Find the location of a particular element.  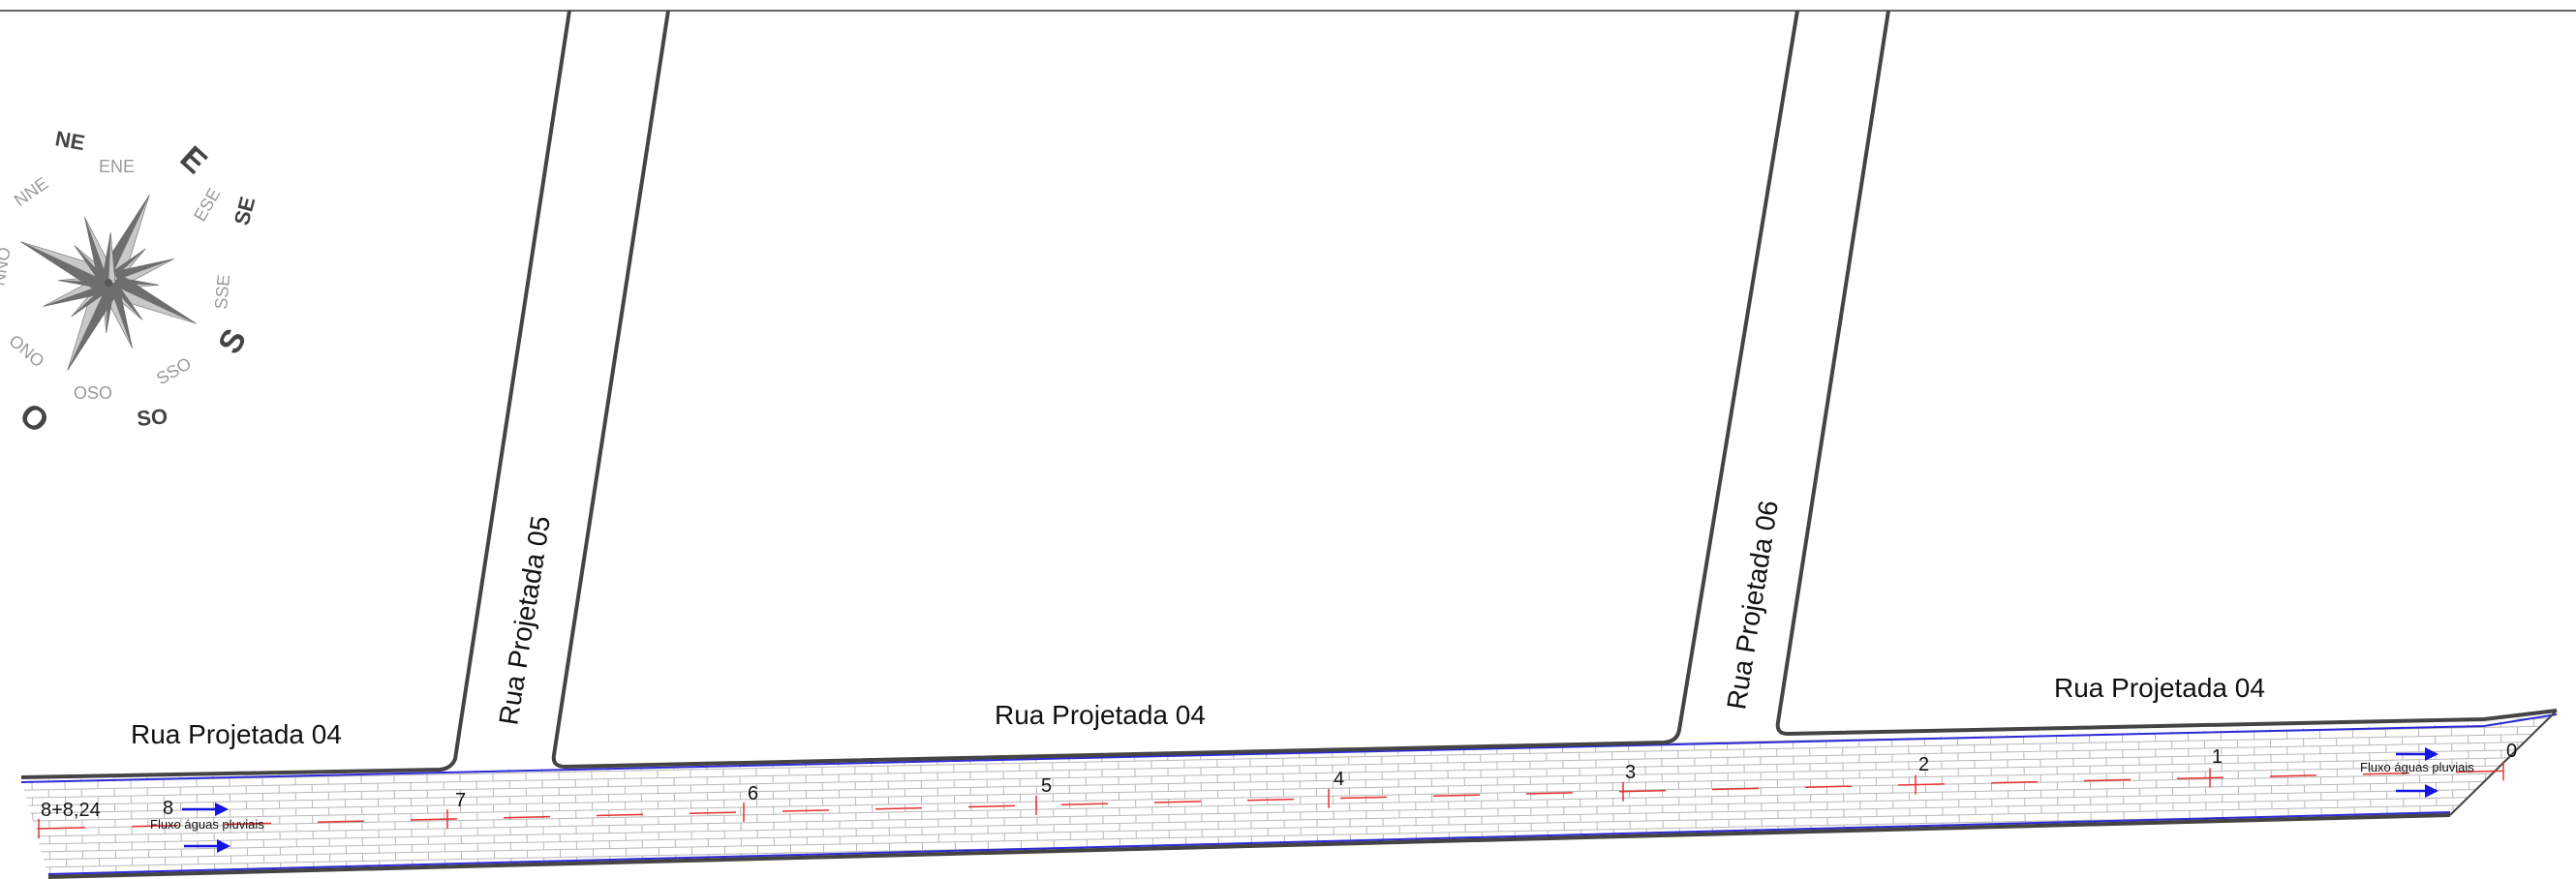

flow-arrow-left-bottom-head is located at coordinates (223, 846).